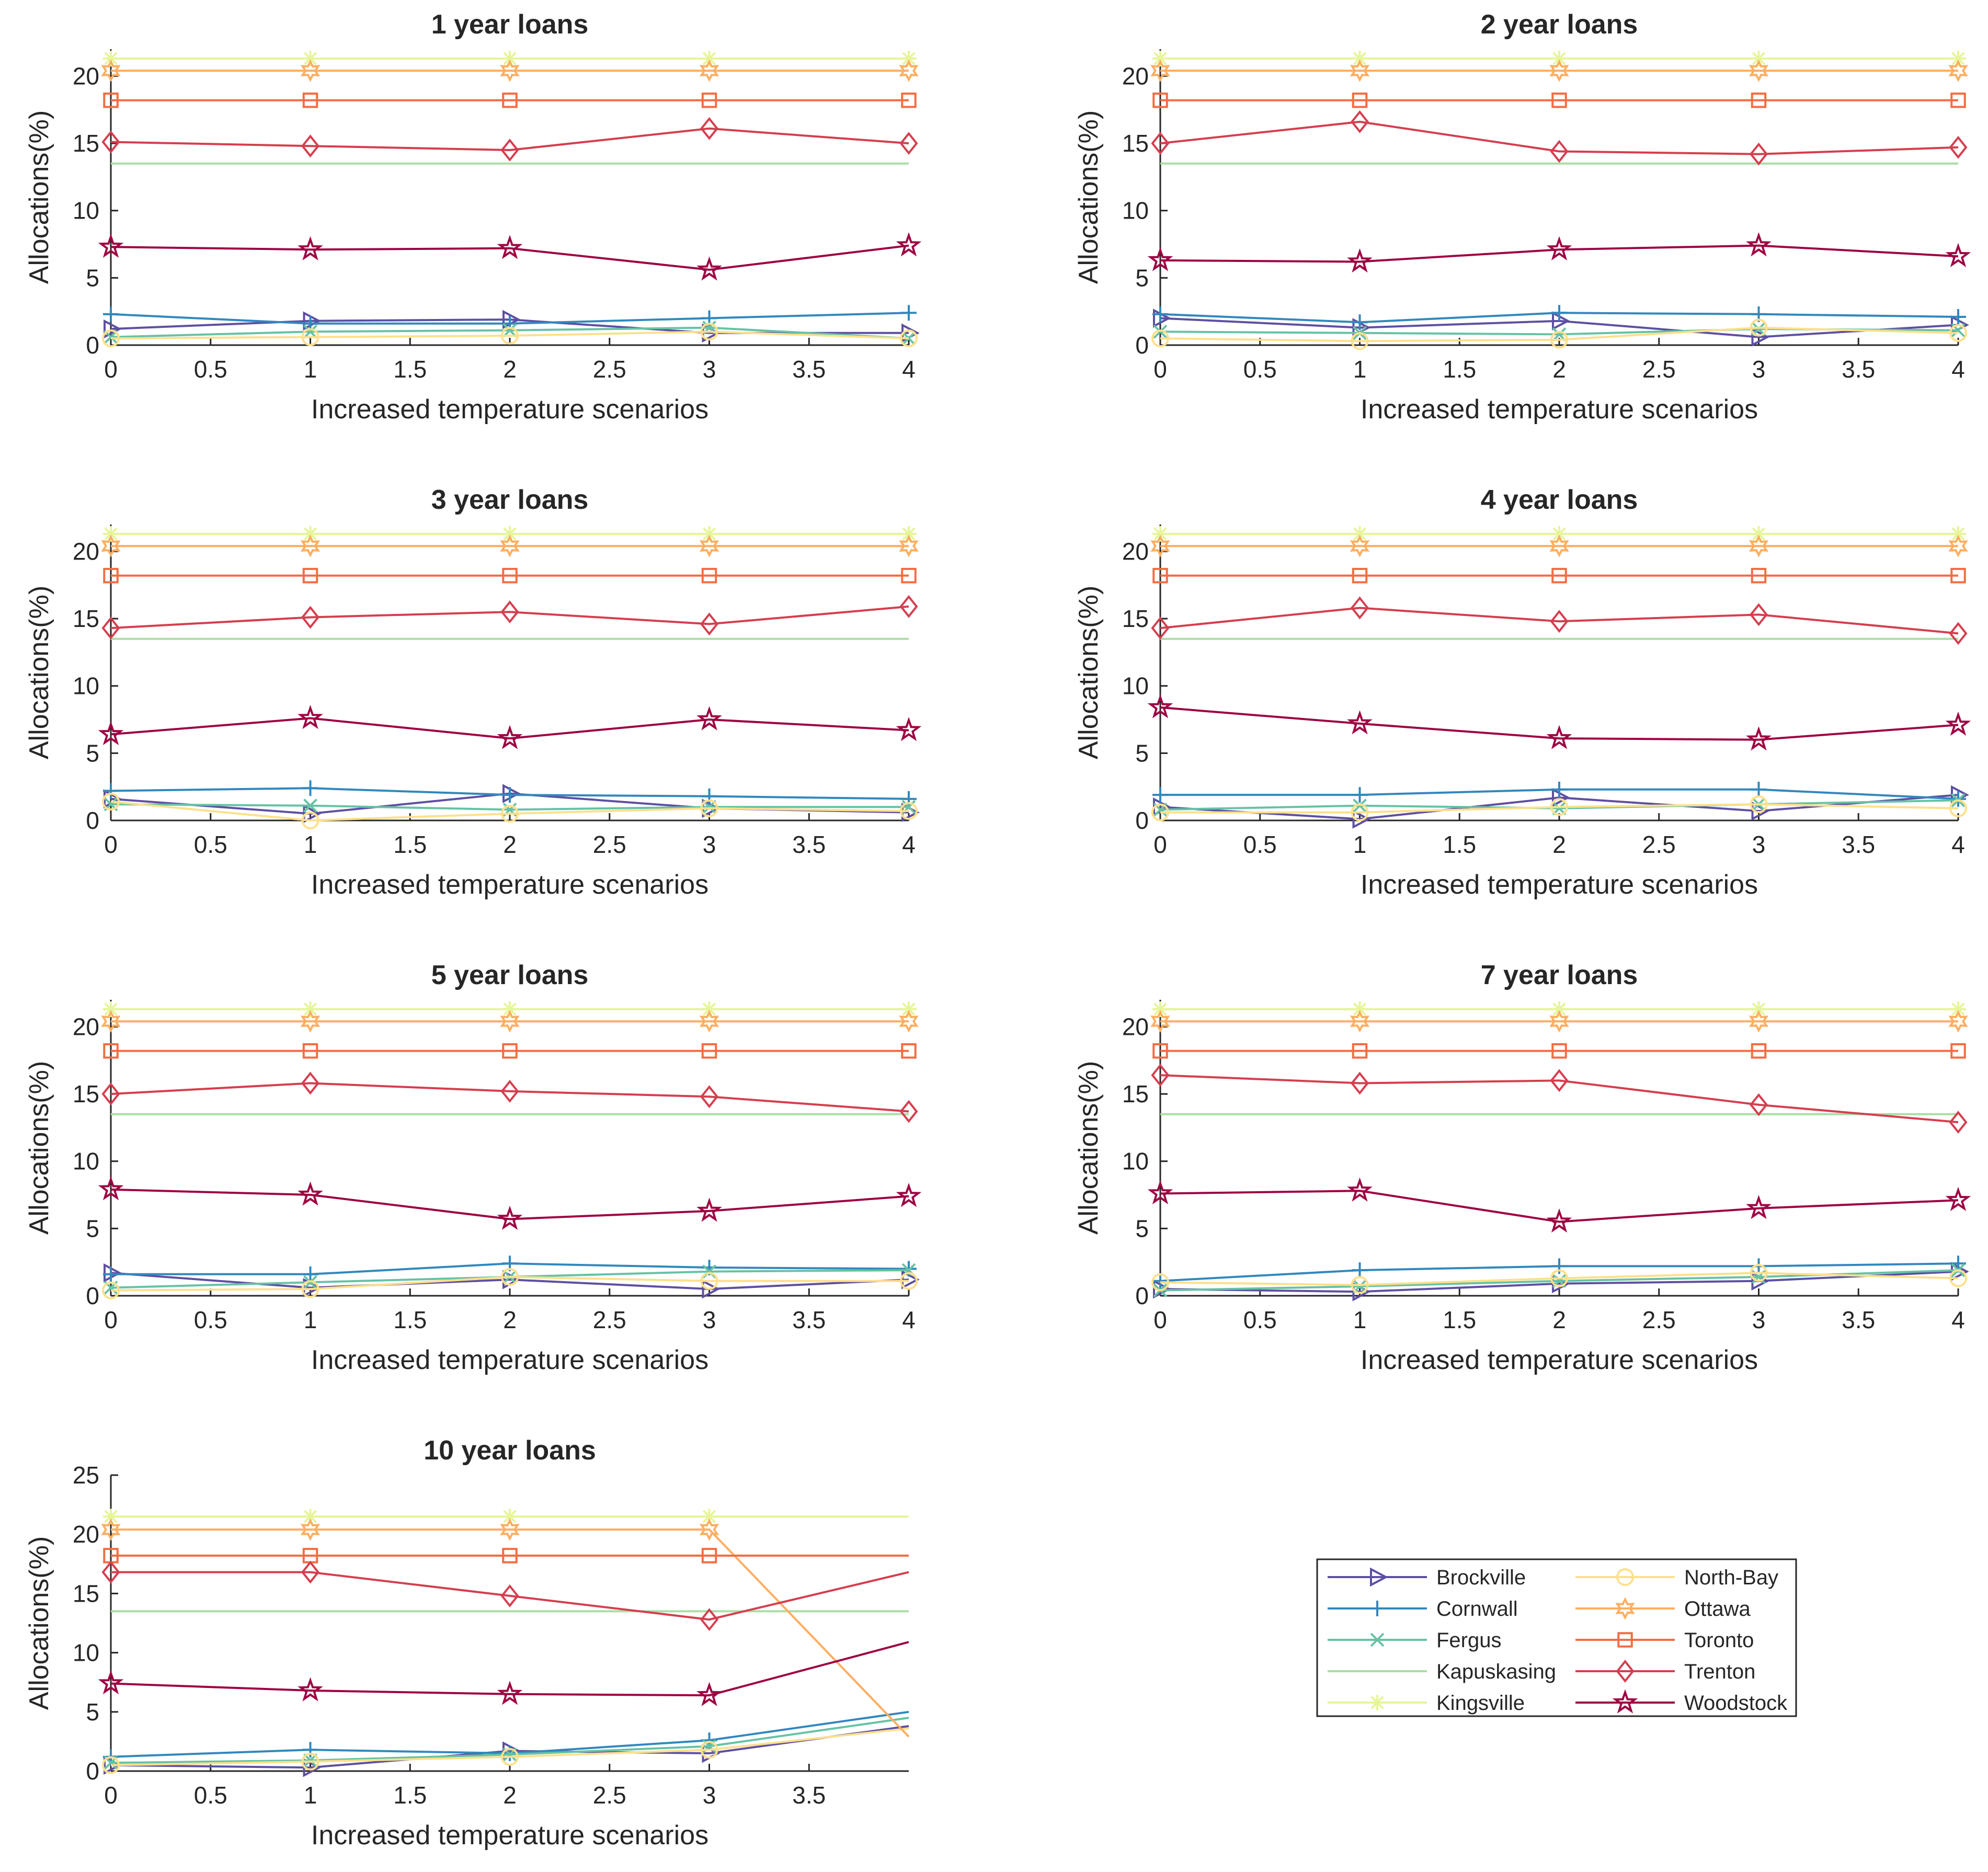 The width and height of the screenshot is (1988, 1872). I want to click on legend-label: Cornwall, so click(1477, 1608).